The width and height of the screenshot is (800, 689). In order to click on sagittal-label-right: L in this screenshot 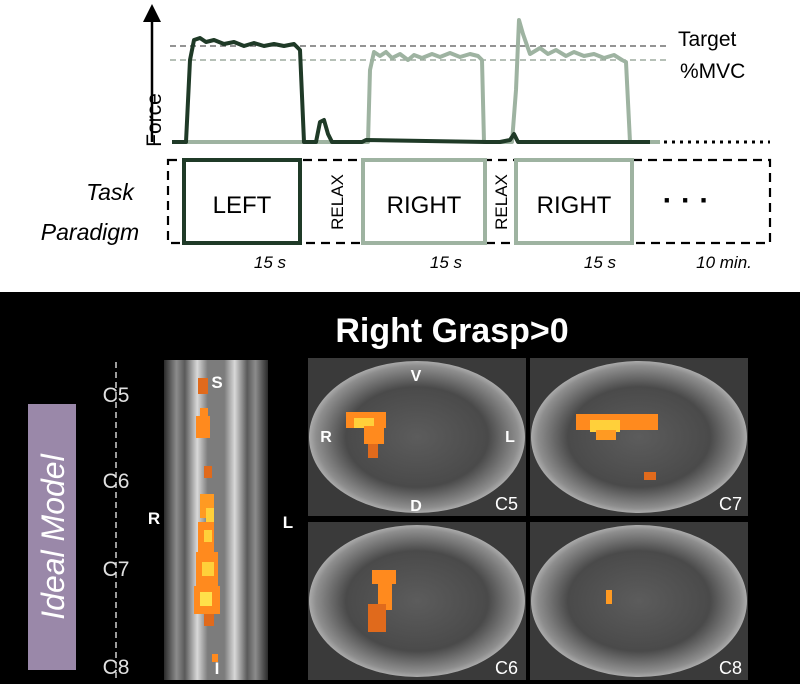, I will do `click(288, 522)`.